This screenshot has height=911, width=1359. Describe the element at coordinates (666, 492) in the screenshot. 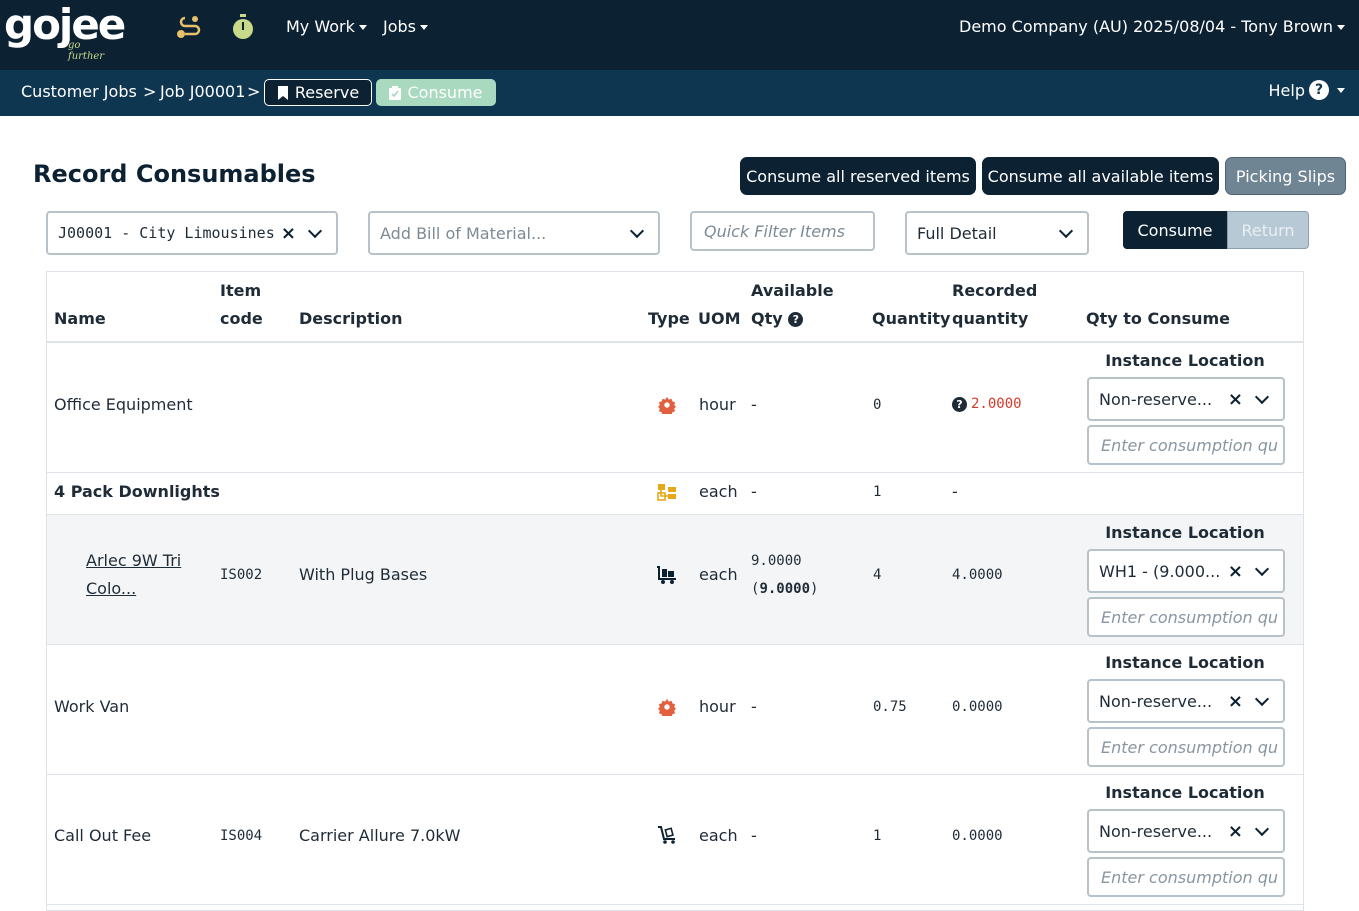

I see `kit-icon` at that location.